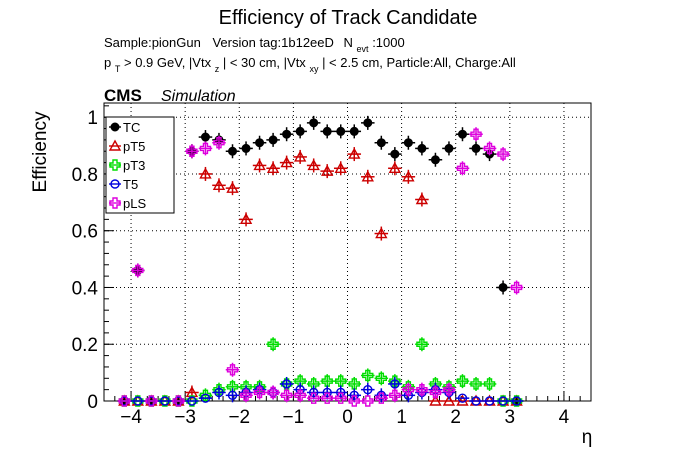 The height and width of the screenshot is (472, 696). I want to click on legend-label: pT5, so click(134, 146).